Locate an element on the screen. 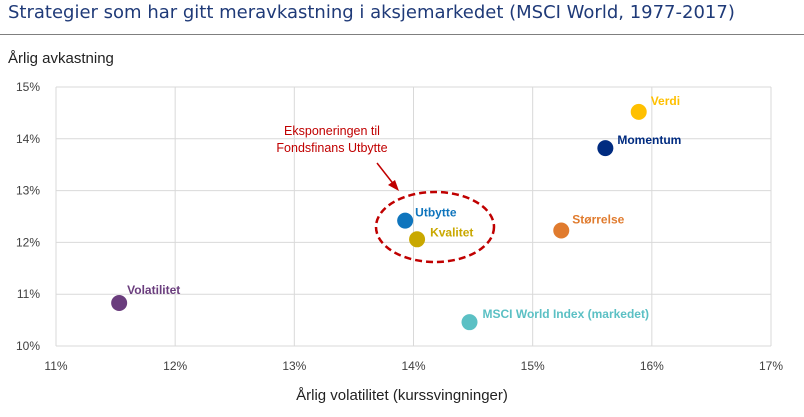 This screenshot has height=417, width=804. y-axis-label: Årlig avkastning is located at coordinates (61, 58).